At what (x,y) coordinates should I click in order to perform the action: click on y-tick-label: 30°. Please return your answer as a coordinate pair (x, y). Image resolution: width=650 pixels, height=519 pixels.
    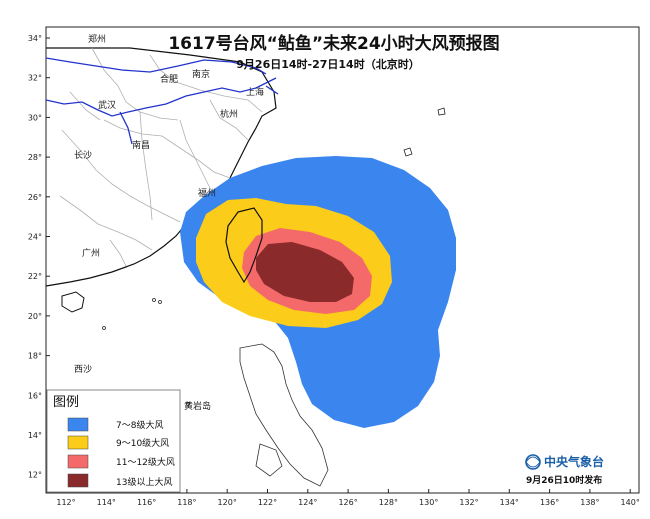
    Looking at the image, I should click on (35, 117).